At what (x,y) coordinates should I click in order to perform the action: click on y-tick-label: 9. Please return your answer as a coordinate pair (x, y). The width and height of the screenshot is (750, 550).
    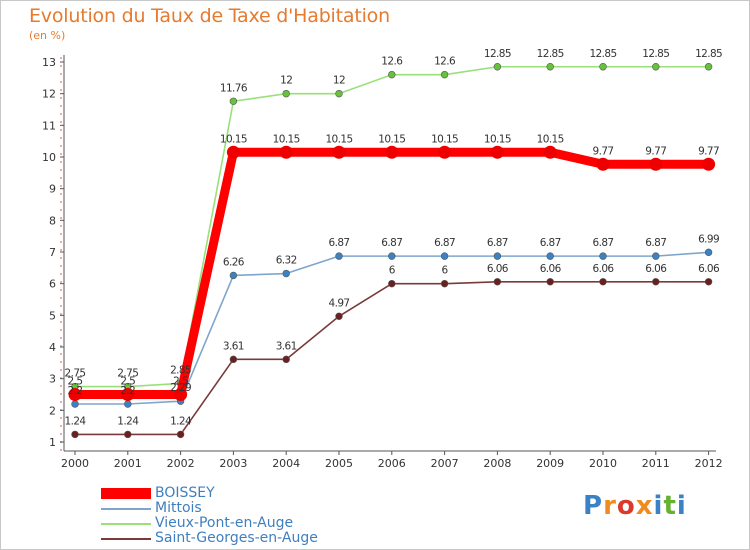
    Looking at the image, I should click on (52, 189).